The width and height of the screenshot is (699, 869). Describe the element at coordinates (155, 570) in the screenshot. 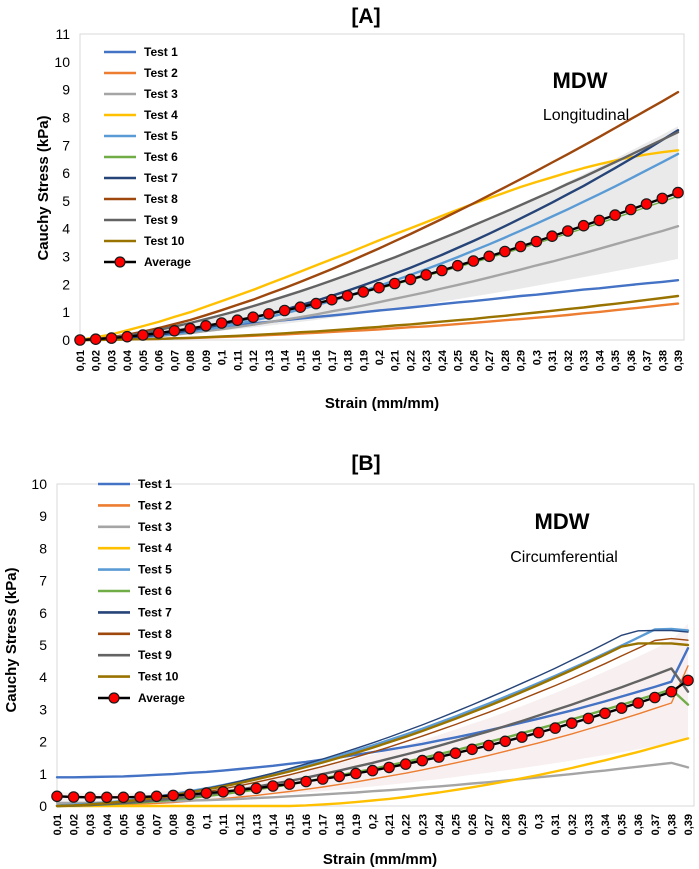

I see `legend-label-test-5: Test 5` at that location.